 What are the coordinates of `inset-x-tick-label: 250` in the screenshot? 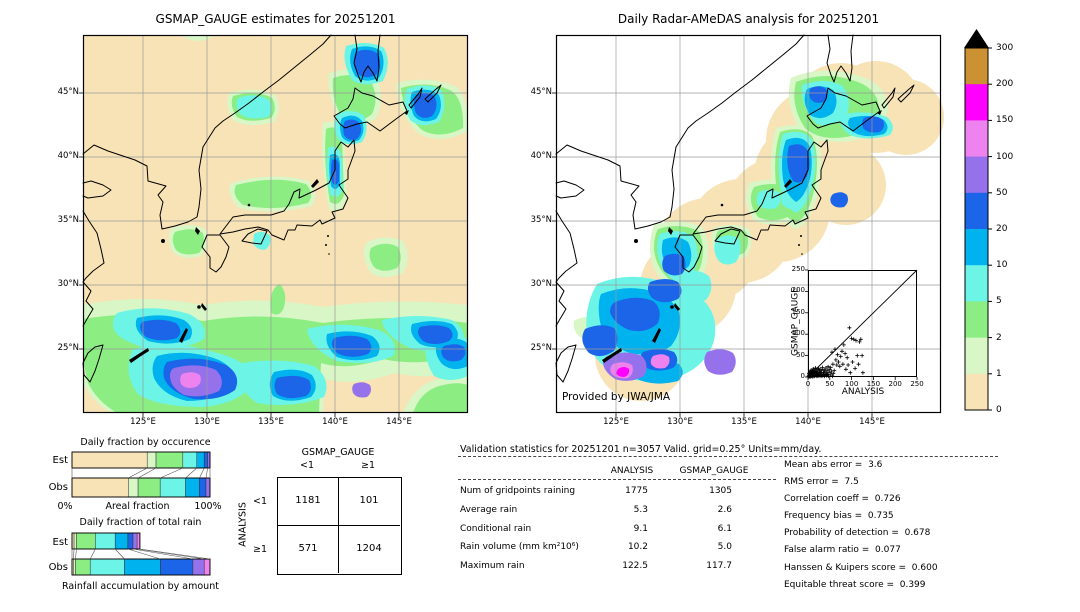 It's located at (917, 384).